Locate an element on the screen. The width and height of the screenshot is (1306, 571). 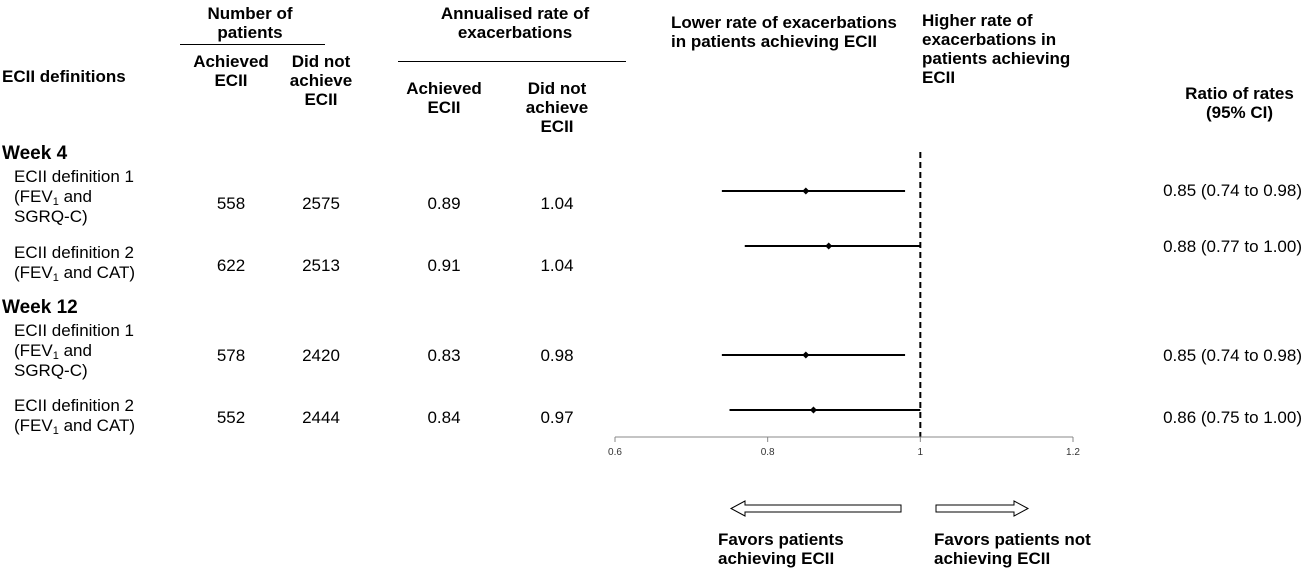
cell-ratio: 0.88 (0.77 to 1.00) is located at coordinates (1232, 246).